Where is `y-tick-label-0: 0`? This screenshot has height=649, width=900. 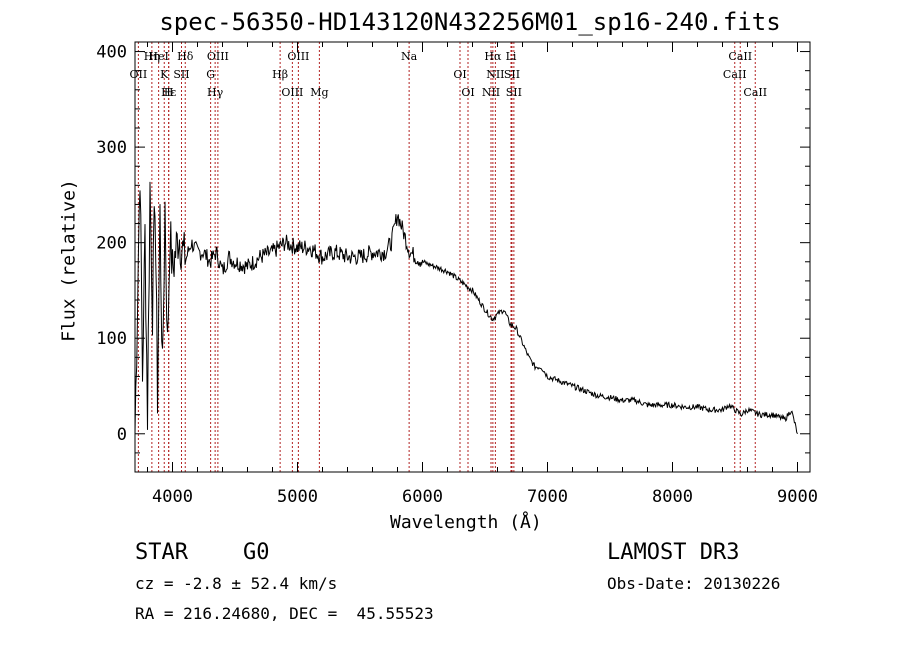
y-tick-label-0: 0 is located at coordinates (122, 435).